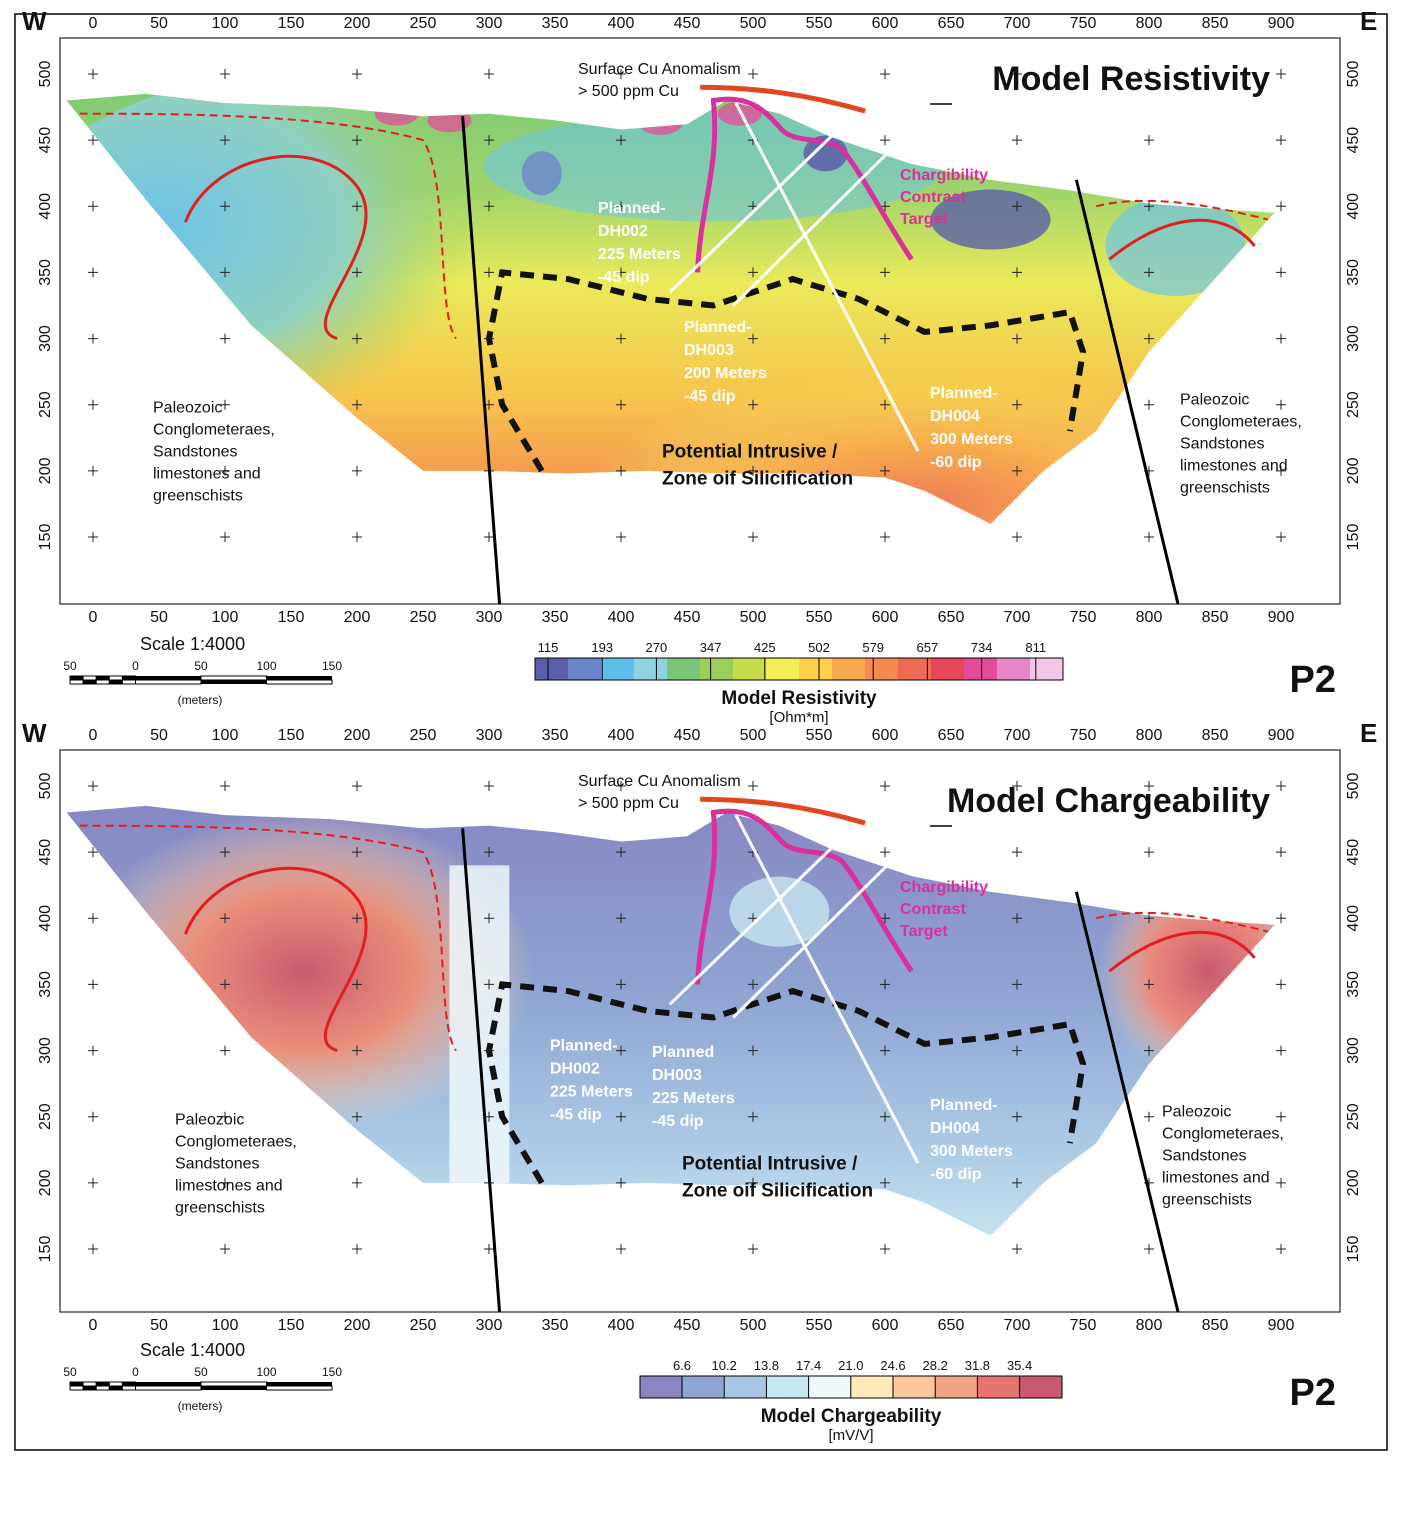  I want to click on x-tick-bottom: 400, so click(621, 617).